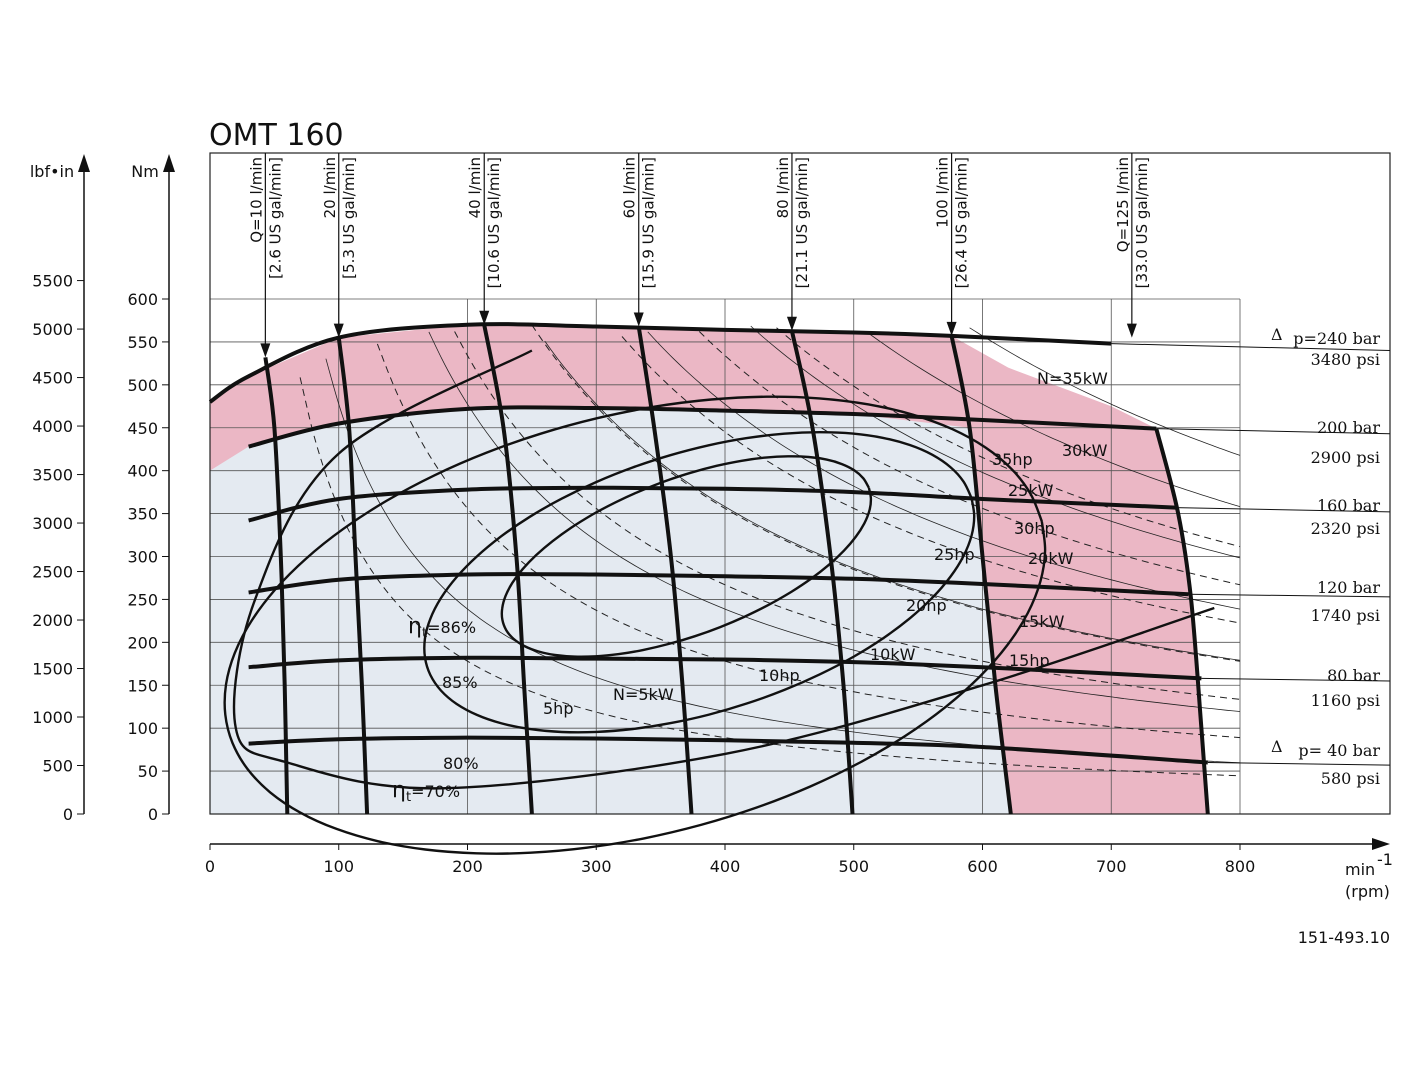 The width and height of the screenshot is (1423, 1068). Describe the element at coordinates (1123, 204) in the screenshot. I see `flow-label: Q=125 l/min` at that location.